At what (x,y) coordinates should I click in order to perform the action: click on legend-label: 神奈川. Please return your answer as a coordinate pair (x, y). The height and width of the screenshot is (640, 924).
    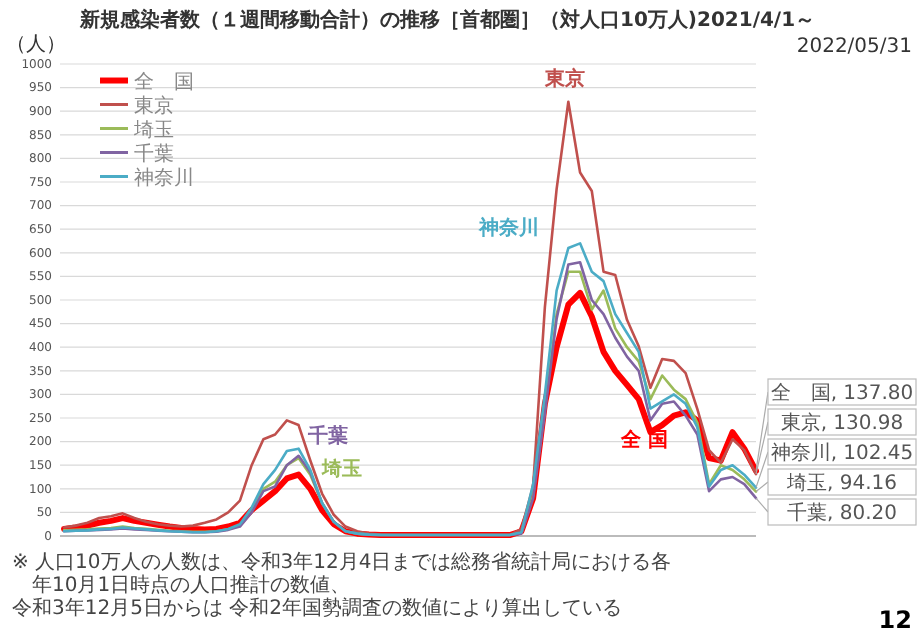
    Looking at the image, I should click on (164, 177).